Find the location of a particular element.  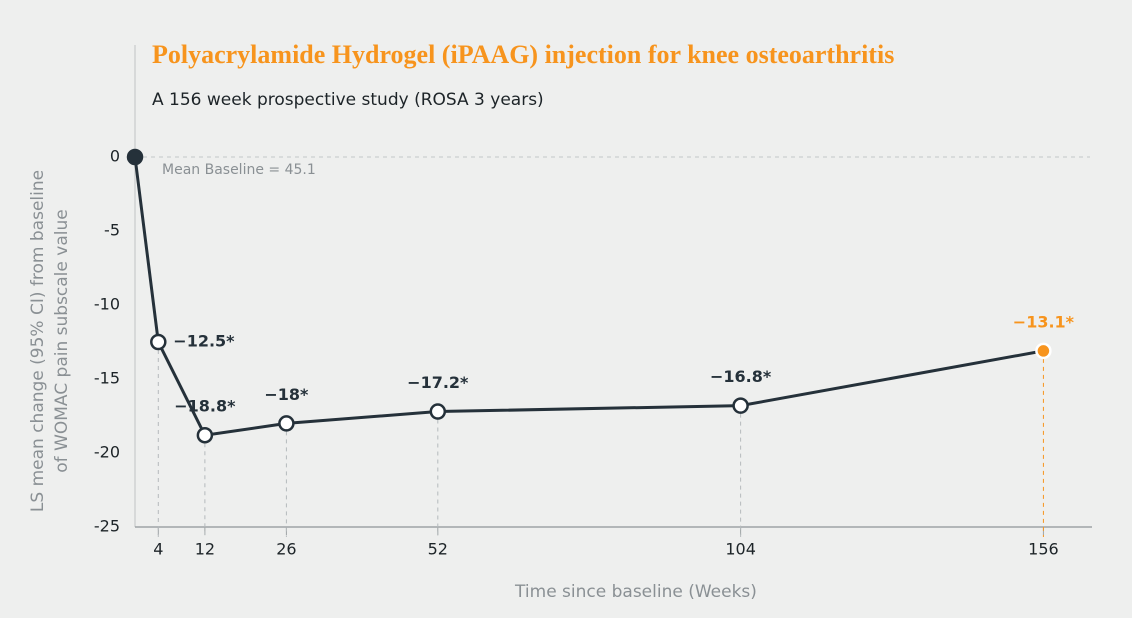

y-tick-label: -25 is located at coordinates (107, 526).